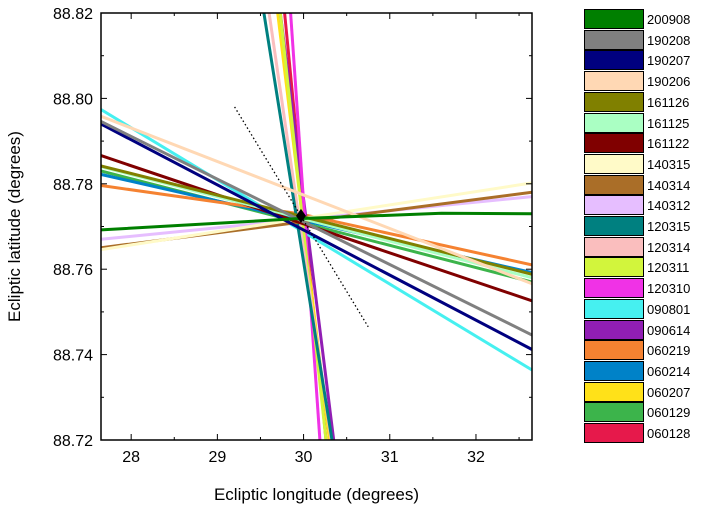  What do you see at coordinates (668, 268) in the screenshot?
I see `legend-label: 120311` at bounding box center [668, 268].